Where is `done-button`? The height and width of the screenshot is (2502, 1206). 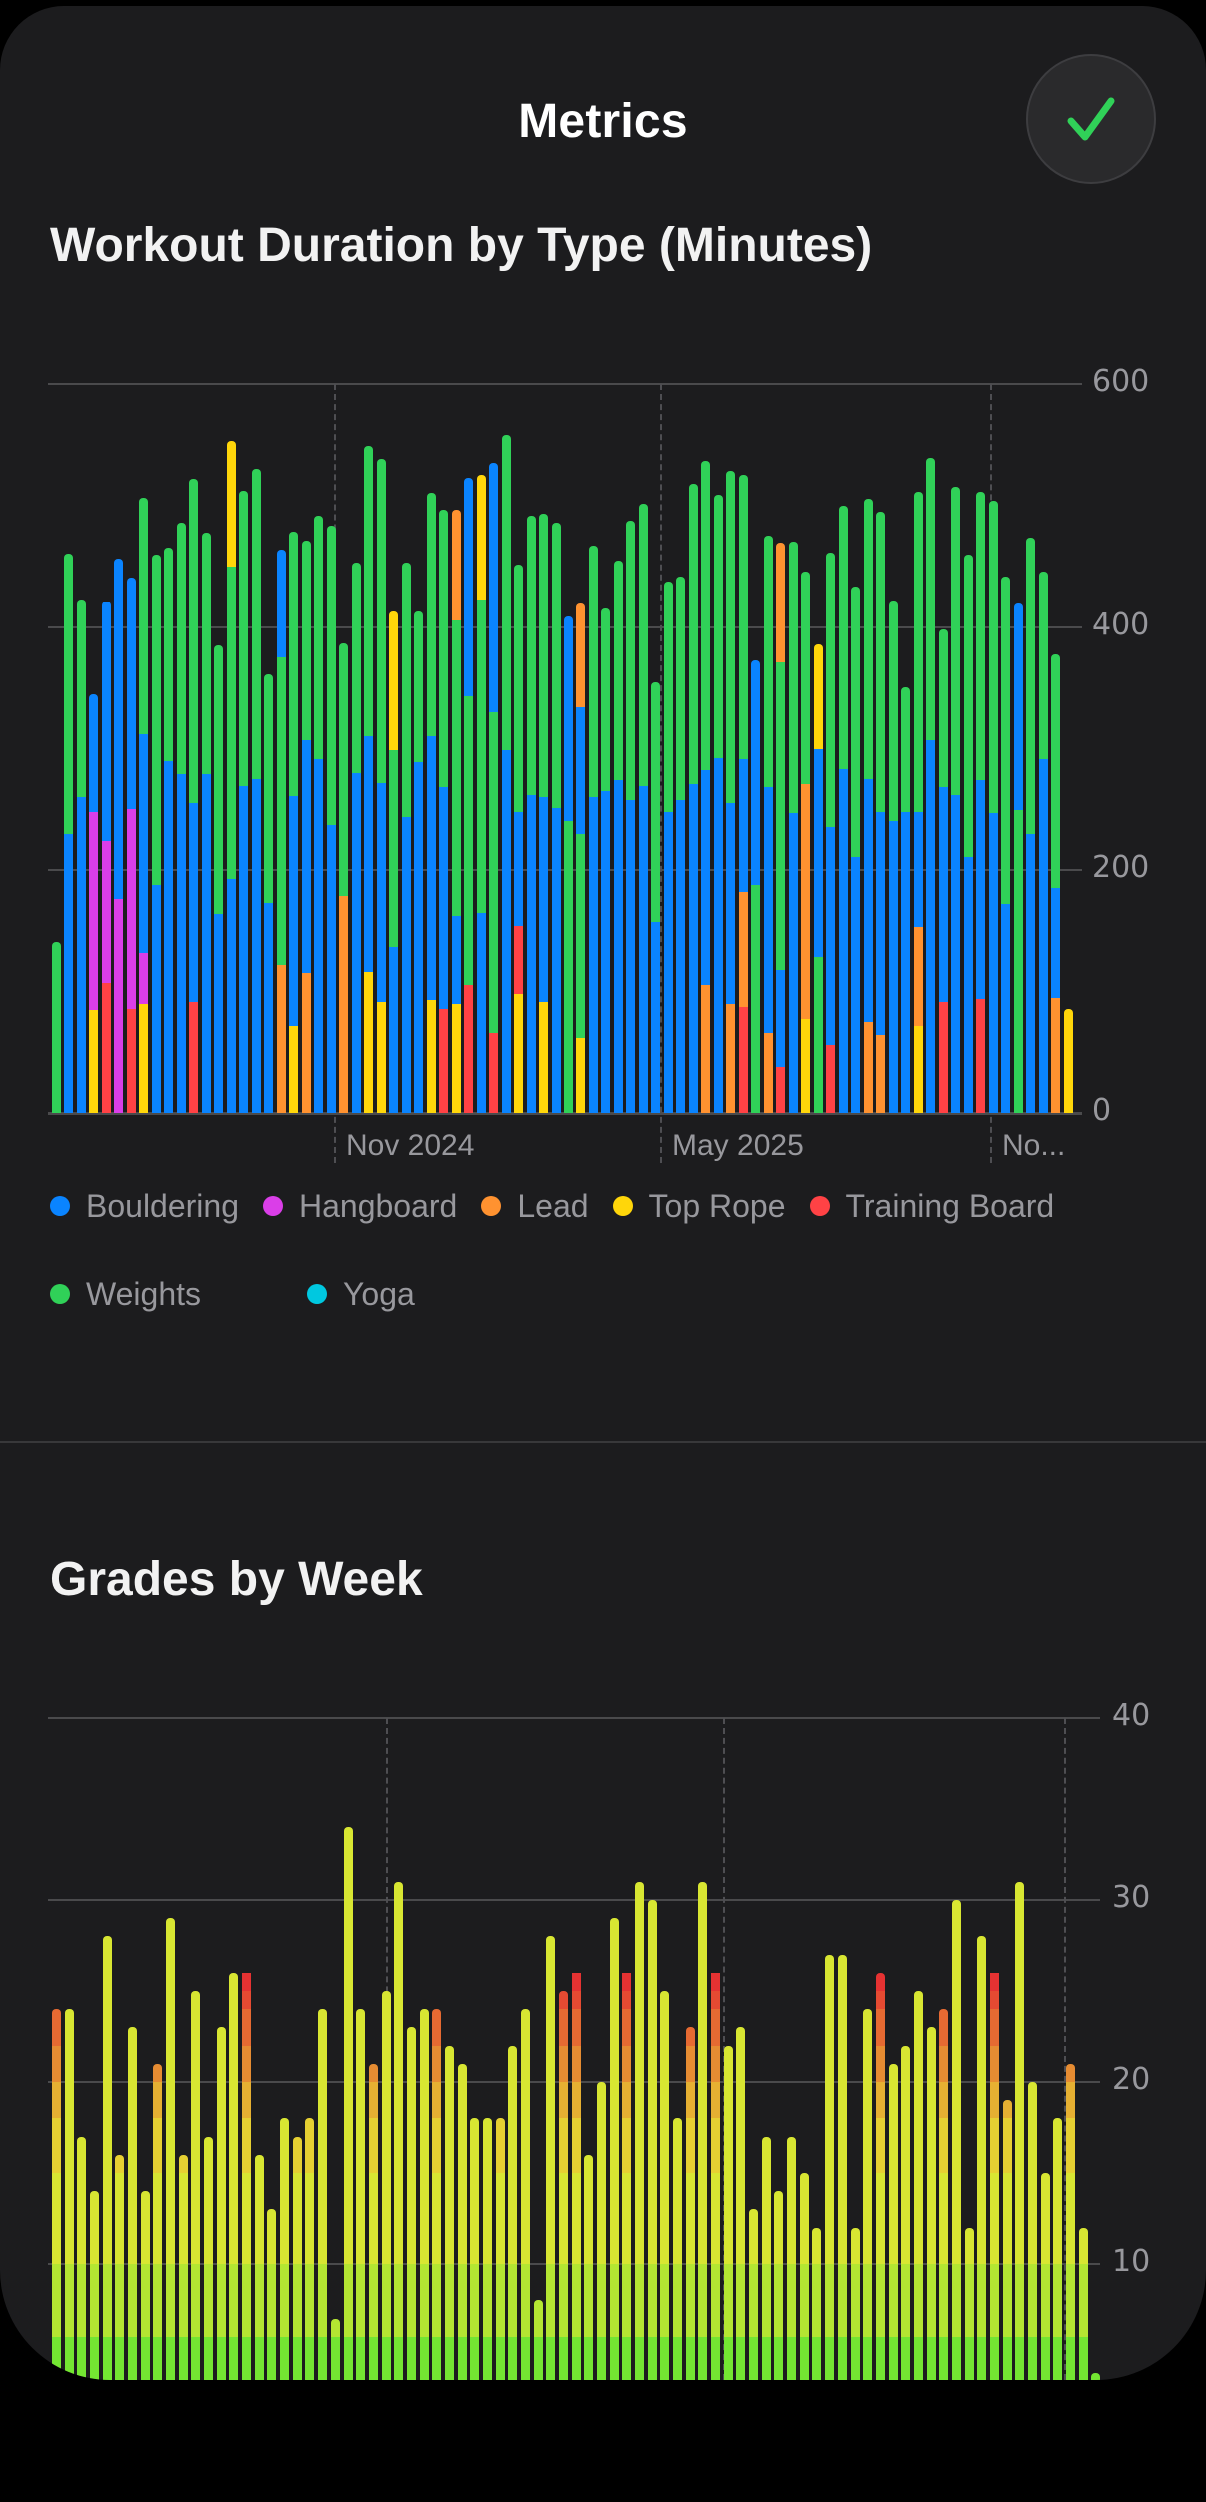
done-button is located at coordinates (1091, 119).